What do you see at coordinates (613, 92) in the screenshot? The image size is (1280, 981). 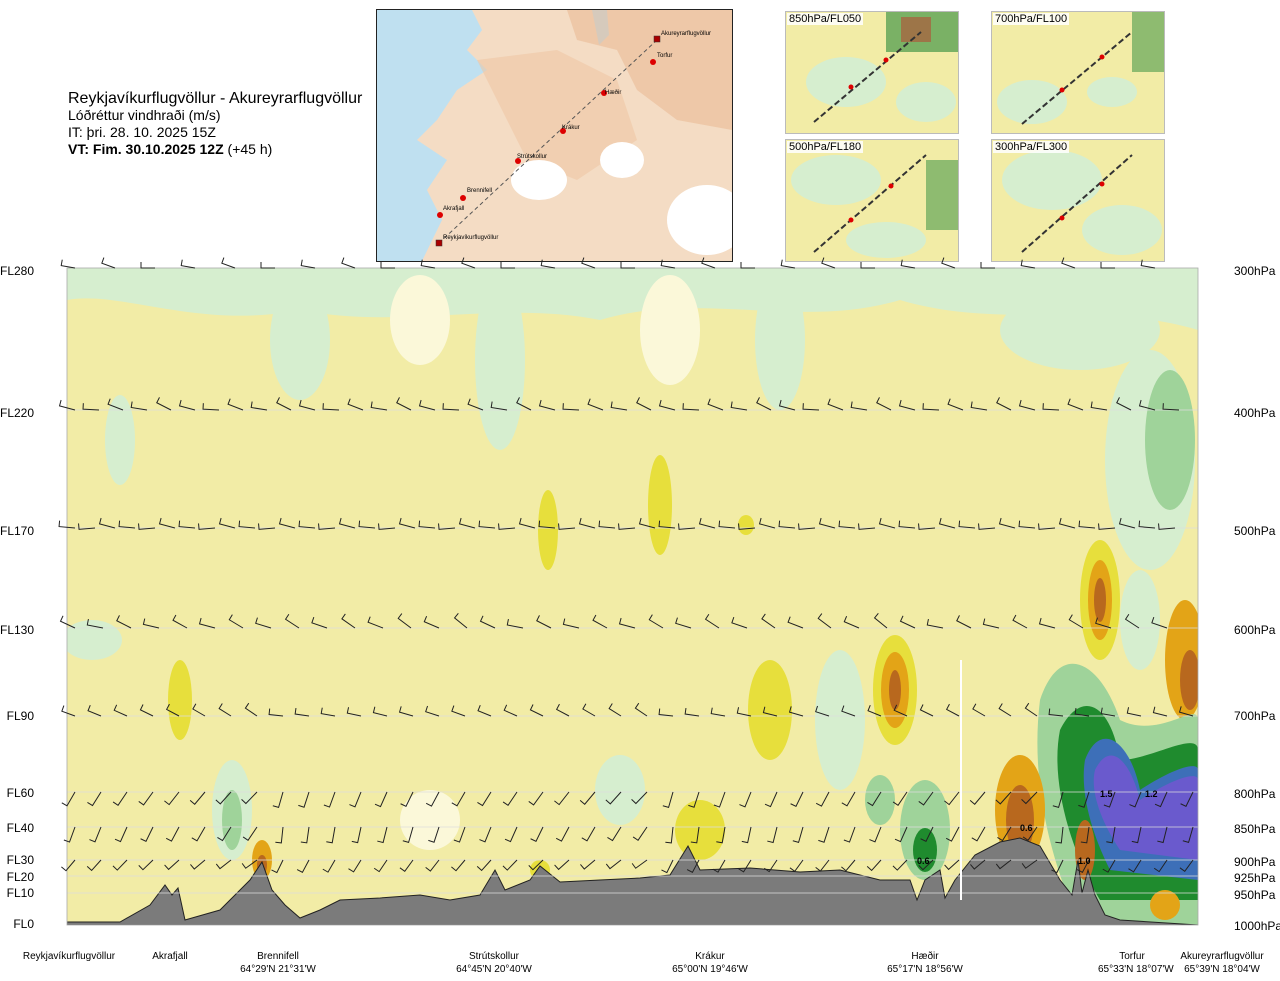 I see `map-label-haedir: Hæðir` at bounding box center [613, 92].